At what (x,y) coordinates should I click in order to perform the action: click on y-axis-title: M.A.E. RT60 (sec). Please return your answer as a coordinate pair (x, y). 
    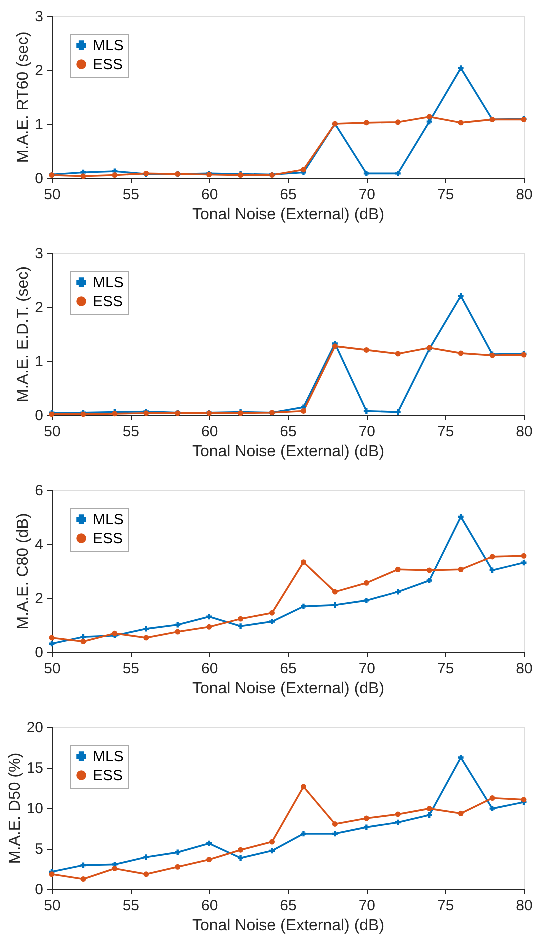
    Looking at the image, I should click on (23, 98).